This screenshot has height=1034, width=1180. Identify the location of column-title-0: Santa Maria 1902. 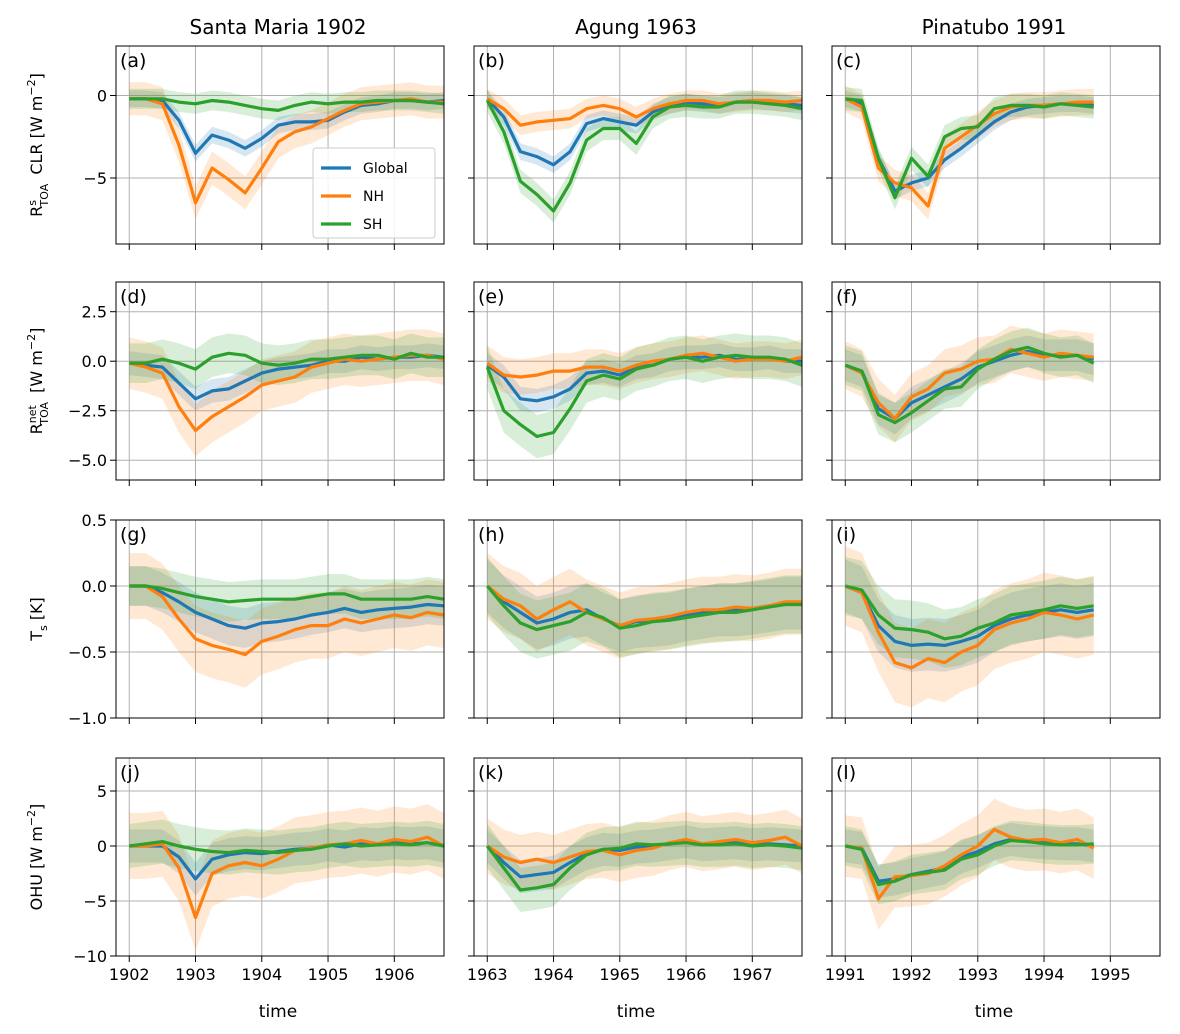
(278, 27).